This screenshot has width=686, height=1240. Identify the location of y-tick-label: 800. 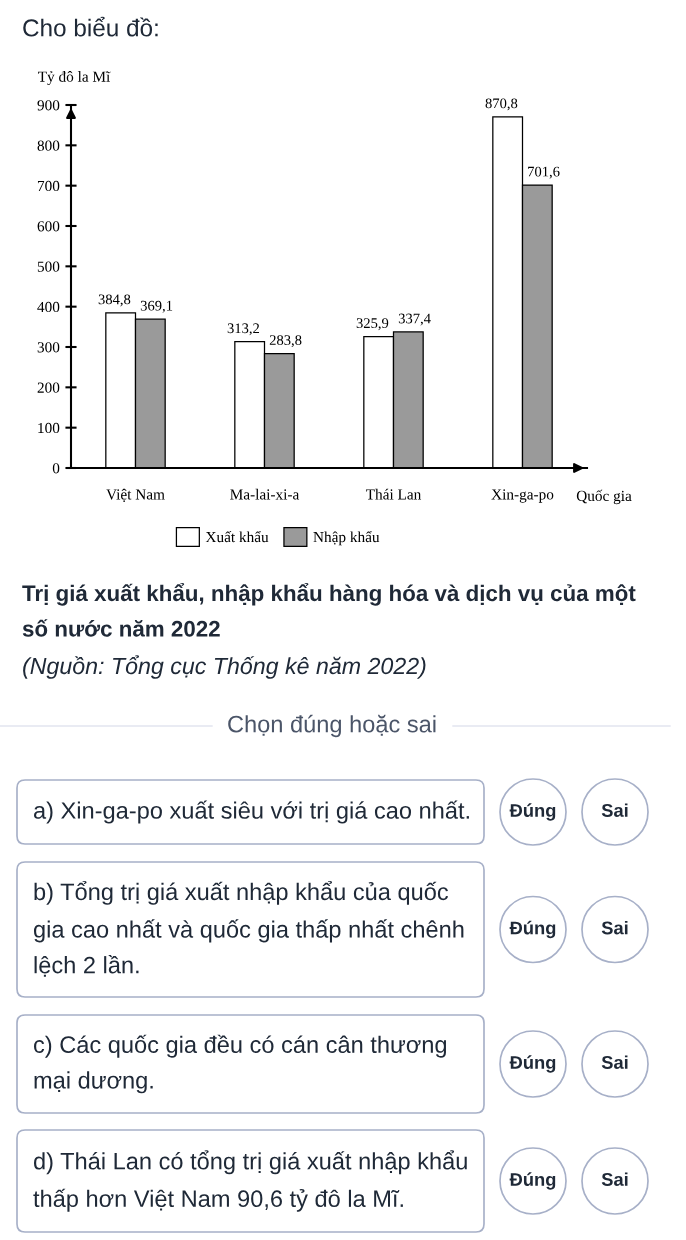
(48, 145).